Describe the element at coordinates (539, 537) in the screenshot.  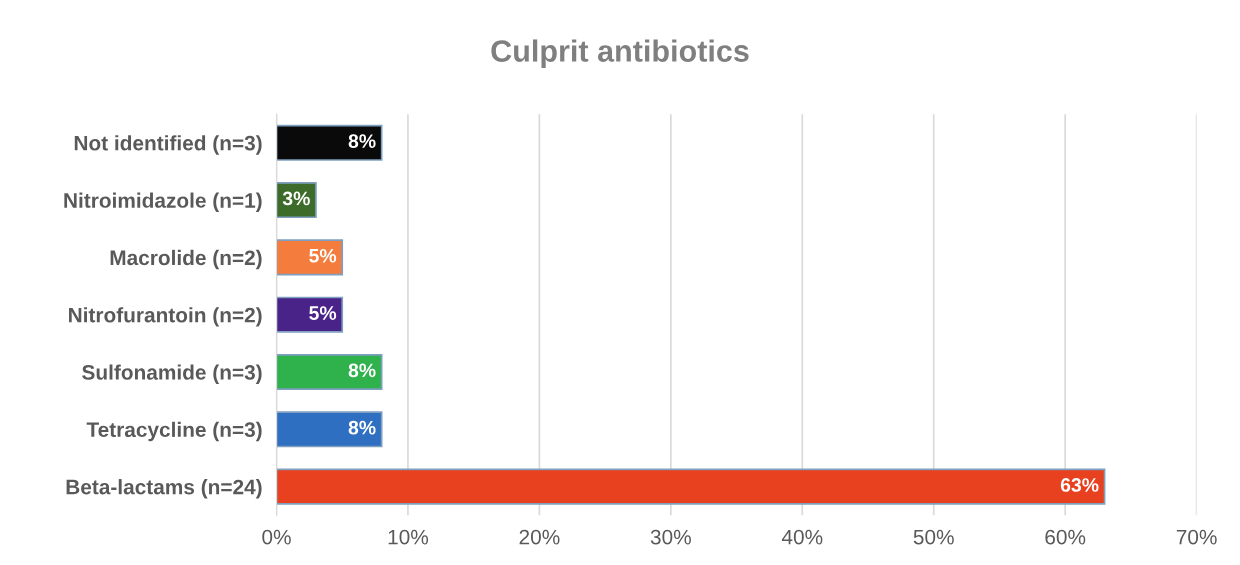
I see `x-tick-label: 20%` at that location.